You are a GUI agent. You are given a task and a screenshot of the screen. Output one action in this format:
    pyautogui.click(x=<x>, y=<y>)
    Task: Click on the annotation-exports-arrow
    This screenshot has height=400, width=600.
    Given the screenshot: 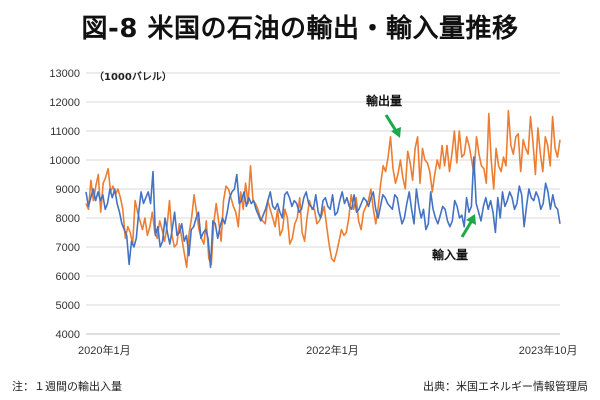 What is the action you would take?
    pyautogui.click(x=392, y=126)
    